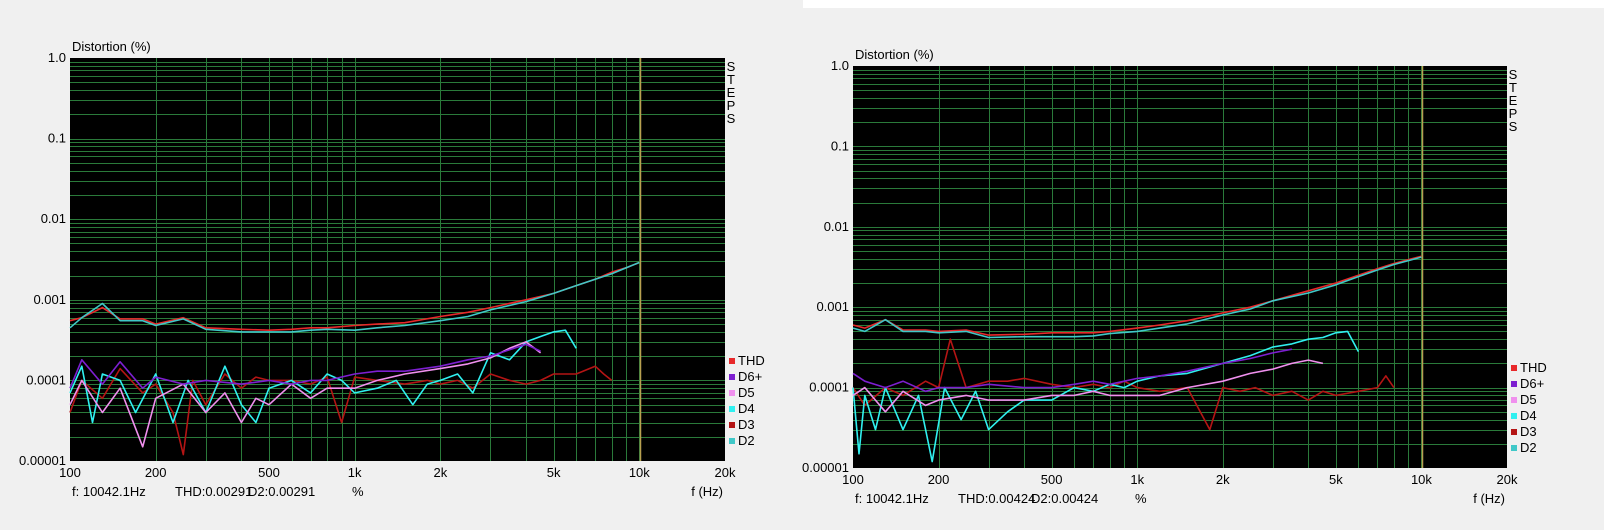 The image size is (1604, 530). Describe the element at coordinates (1203, 4) in the screenshot. I see `top-white-strip` at that location.